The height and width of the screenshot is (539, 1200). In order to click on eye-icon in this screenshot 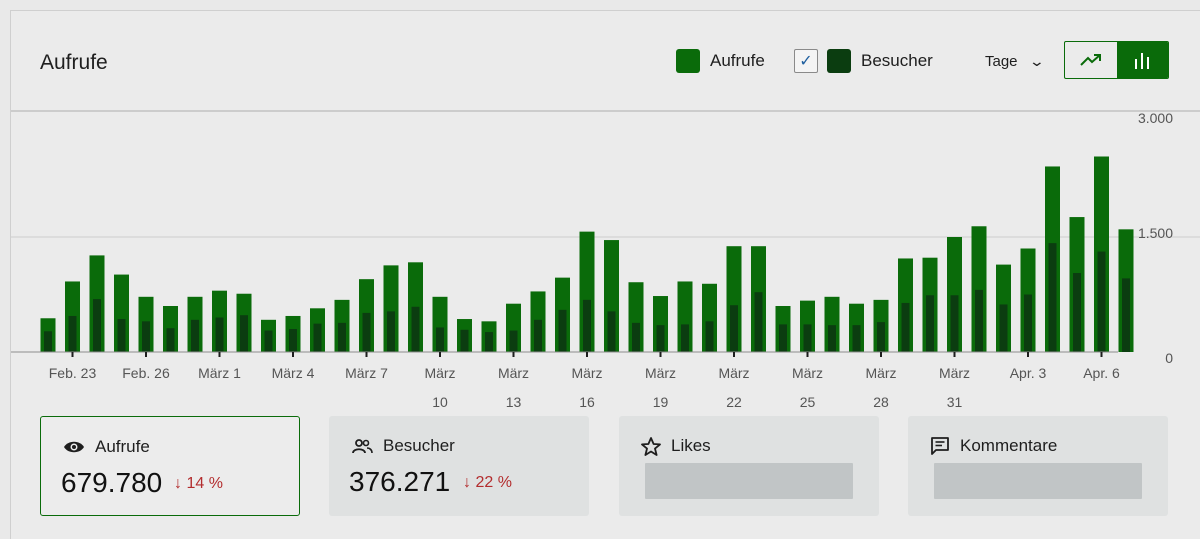, I will do `click(74, 447)`.